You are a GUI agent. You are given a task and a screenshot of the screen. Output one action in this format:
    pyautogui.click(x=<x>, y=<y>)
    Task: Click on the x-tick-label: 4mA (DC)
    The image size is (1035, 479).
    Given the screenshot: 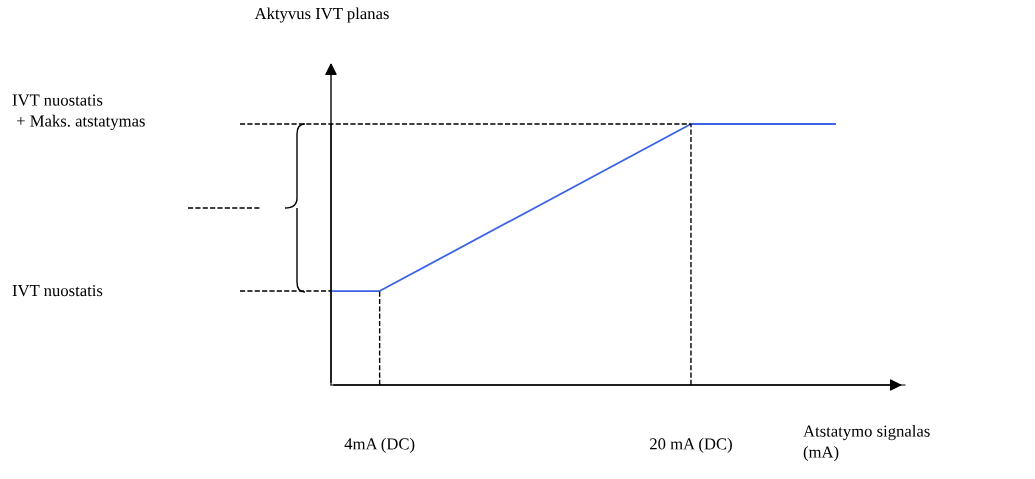 What is the action you would take?
    pyautogui.click(x=379, y=445)
    